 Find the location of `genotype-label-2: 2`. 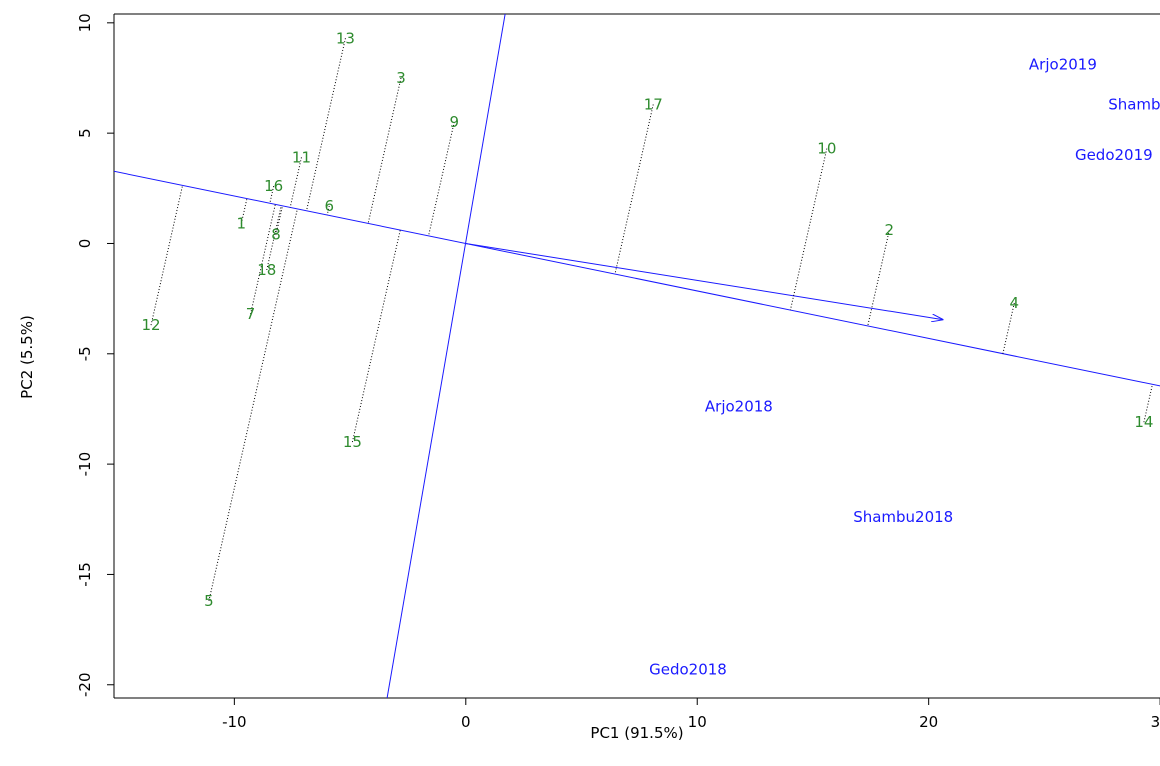

genotype-label-2: 2 is located at coordinates (890, 230).